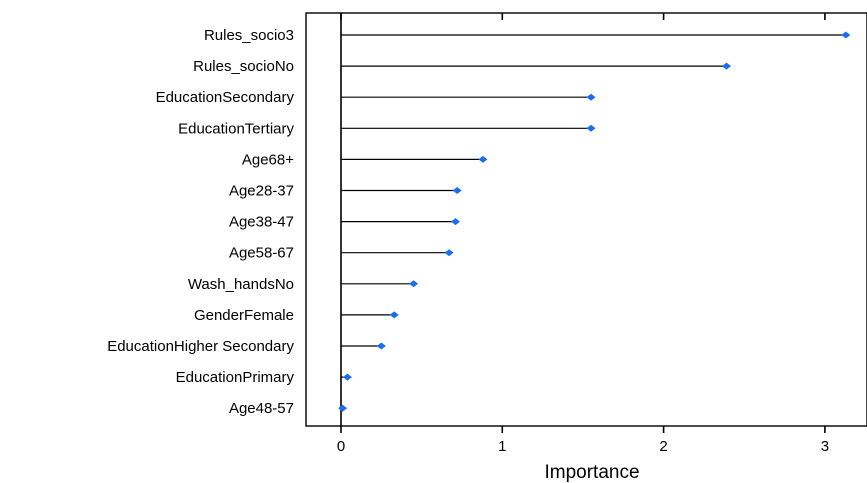  Describe the element at coordinates (583, 16) in the screenshot. I see `top-ticks` at that location.